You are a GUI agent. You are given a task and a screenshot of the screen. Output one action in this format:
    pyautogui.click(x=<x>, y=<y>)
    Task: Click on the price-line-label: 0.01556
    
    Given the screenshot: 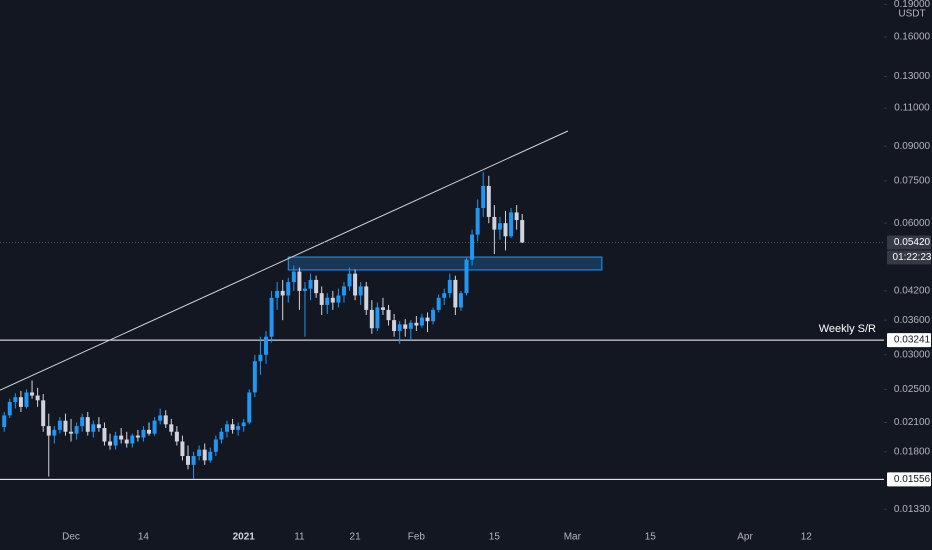 What is the action you would take?
    pyautogui.click(x=912, y=479)
    